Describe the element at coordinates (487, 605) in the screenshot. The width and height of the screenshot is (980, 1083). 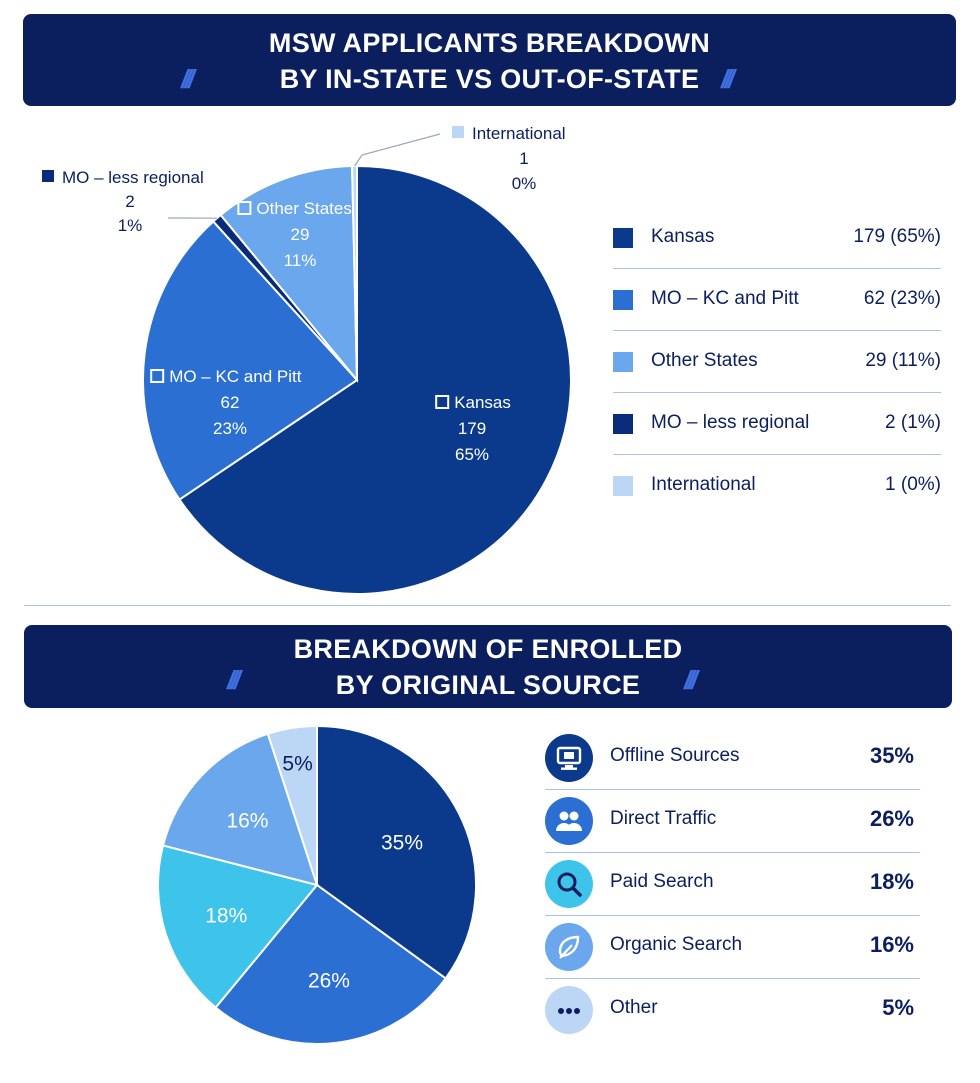
I see `section-divider` at that location.